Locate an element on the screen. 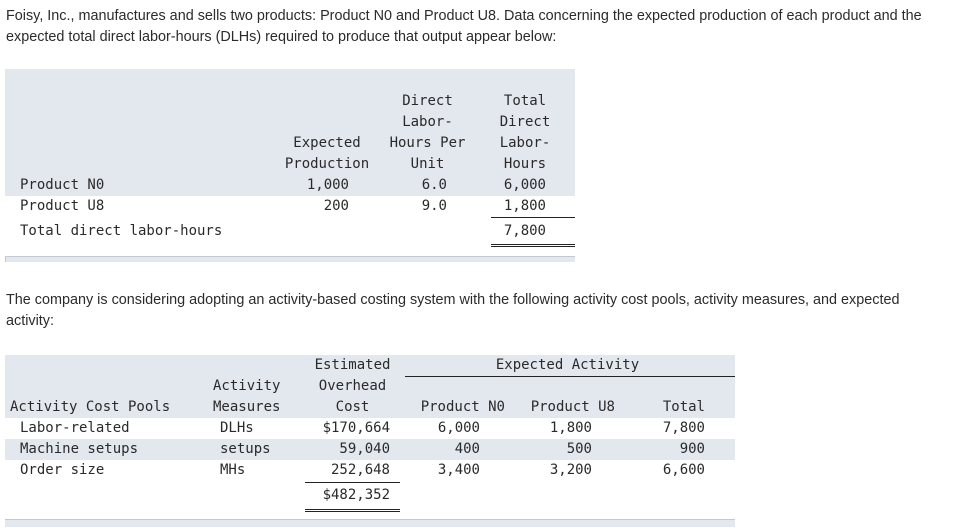  header-unit: Unit is located at coordinates (427, 164).